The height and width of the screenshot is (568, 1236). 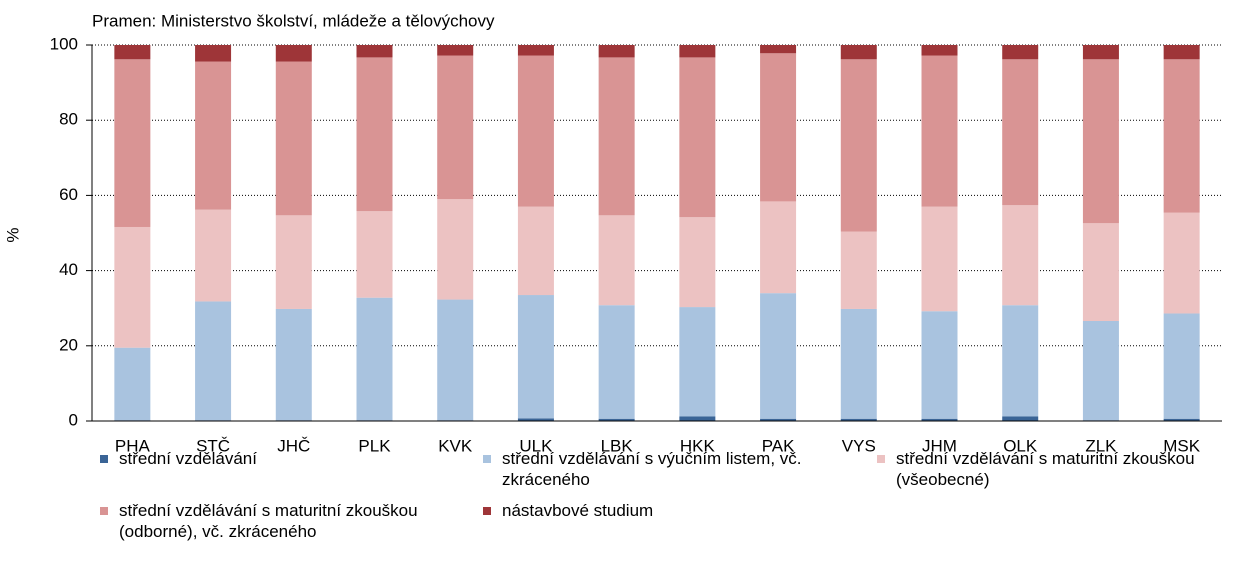 What do you see at coordinates (188, 458) in the screenshot?
I see `legend-label: střední vzdělávání` at bounding box center [188, 458].